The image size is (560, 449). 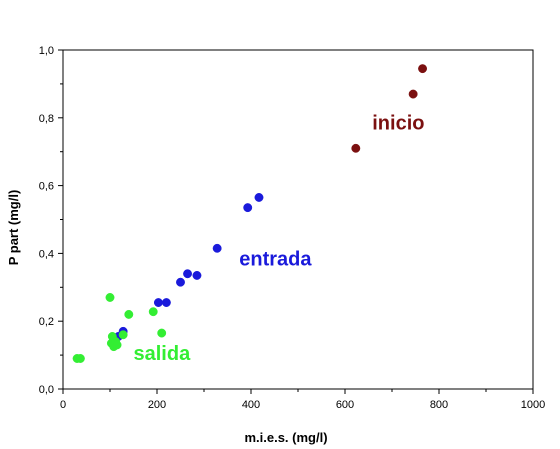 What do you see at coordinates (46, 119) in the screenshot?
I see `y-tick-label: 0,8` at bounding box center [46, 119].